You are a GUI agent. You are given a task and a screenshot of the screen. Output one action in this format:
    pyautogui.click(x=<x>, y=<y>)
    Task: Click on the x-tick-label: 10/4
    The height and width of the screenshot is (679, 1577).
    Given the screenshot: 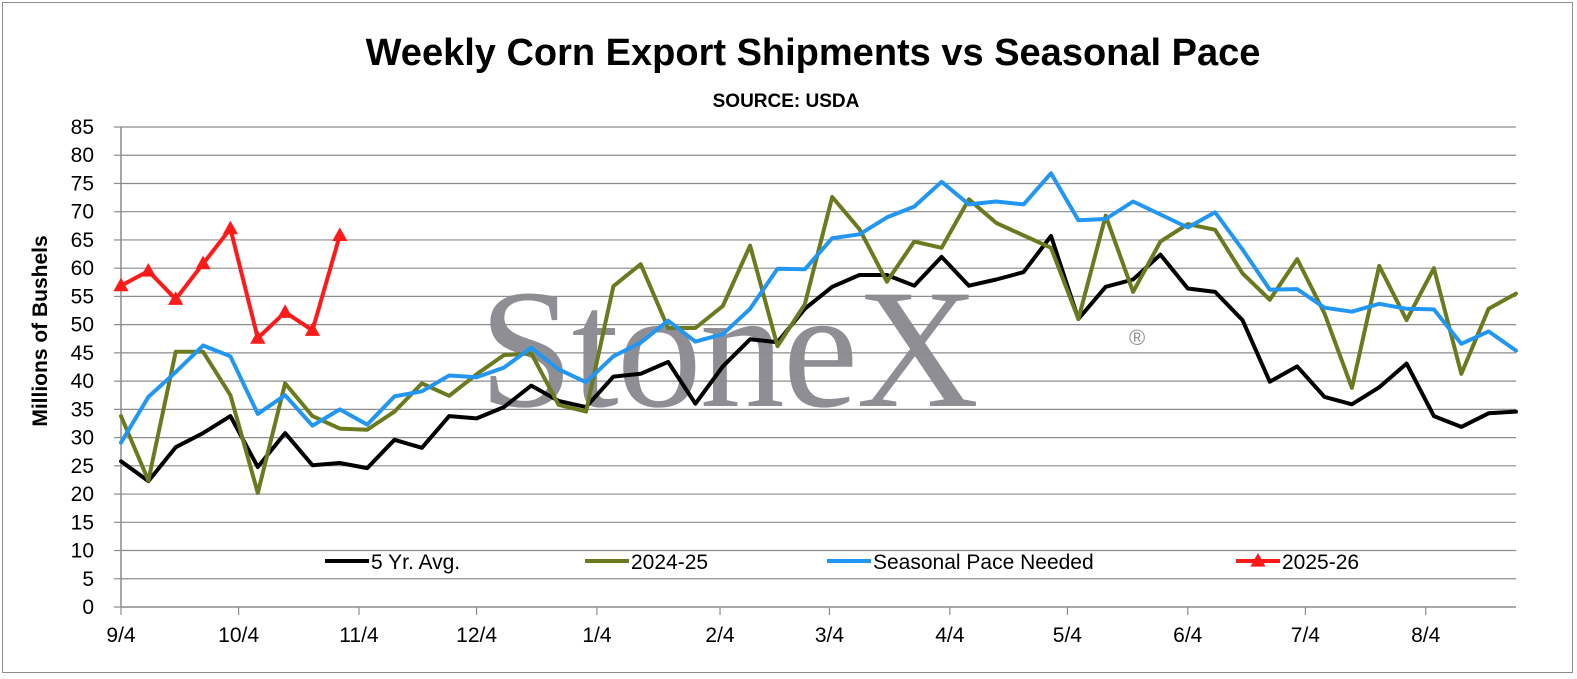 What is the action you would take?
    pyautogui.click(x=238, y=635)
    